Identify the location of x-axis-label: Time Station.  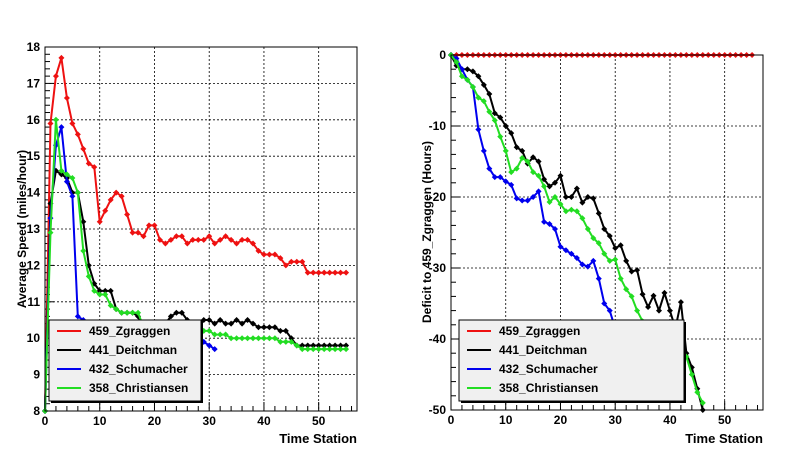
(724, 438).